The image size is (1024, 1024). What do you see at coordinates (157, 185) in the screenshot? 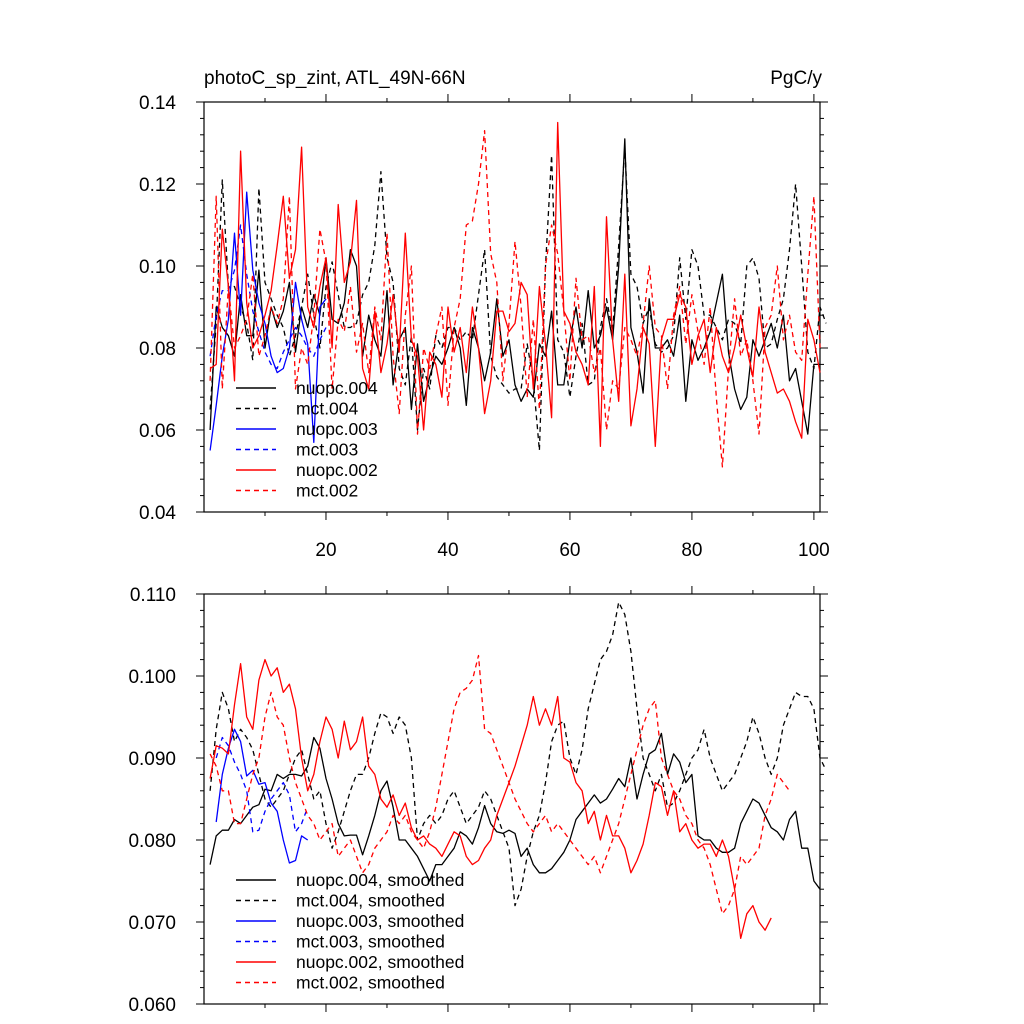
I see `top-y-tick-label: 0.12` at bounding box center [157, 185].